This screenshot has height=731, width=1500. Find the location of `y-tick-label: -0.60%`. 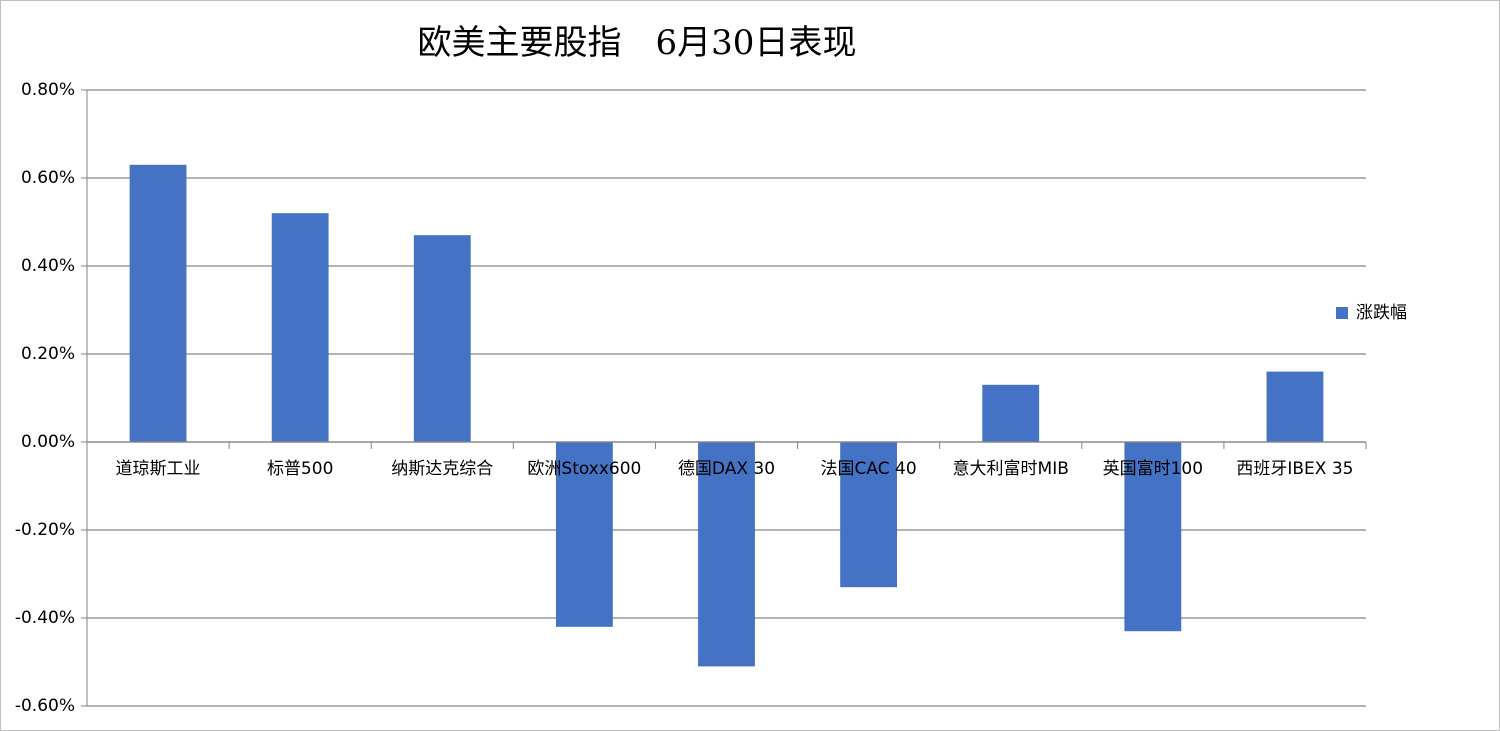

y-tick-label: -0.60% is located at coordinates (45, 706).